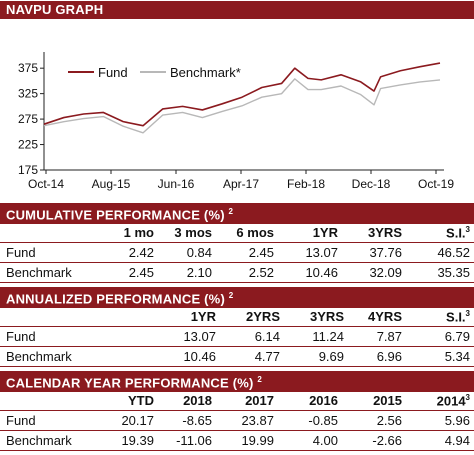 The width and height of the screenshot is (474, 455). What do you see at coordinates (187, 401) in the screenshot?
I see `table-header-cell: 2018` at bounding box center [187, 401].